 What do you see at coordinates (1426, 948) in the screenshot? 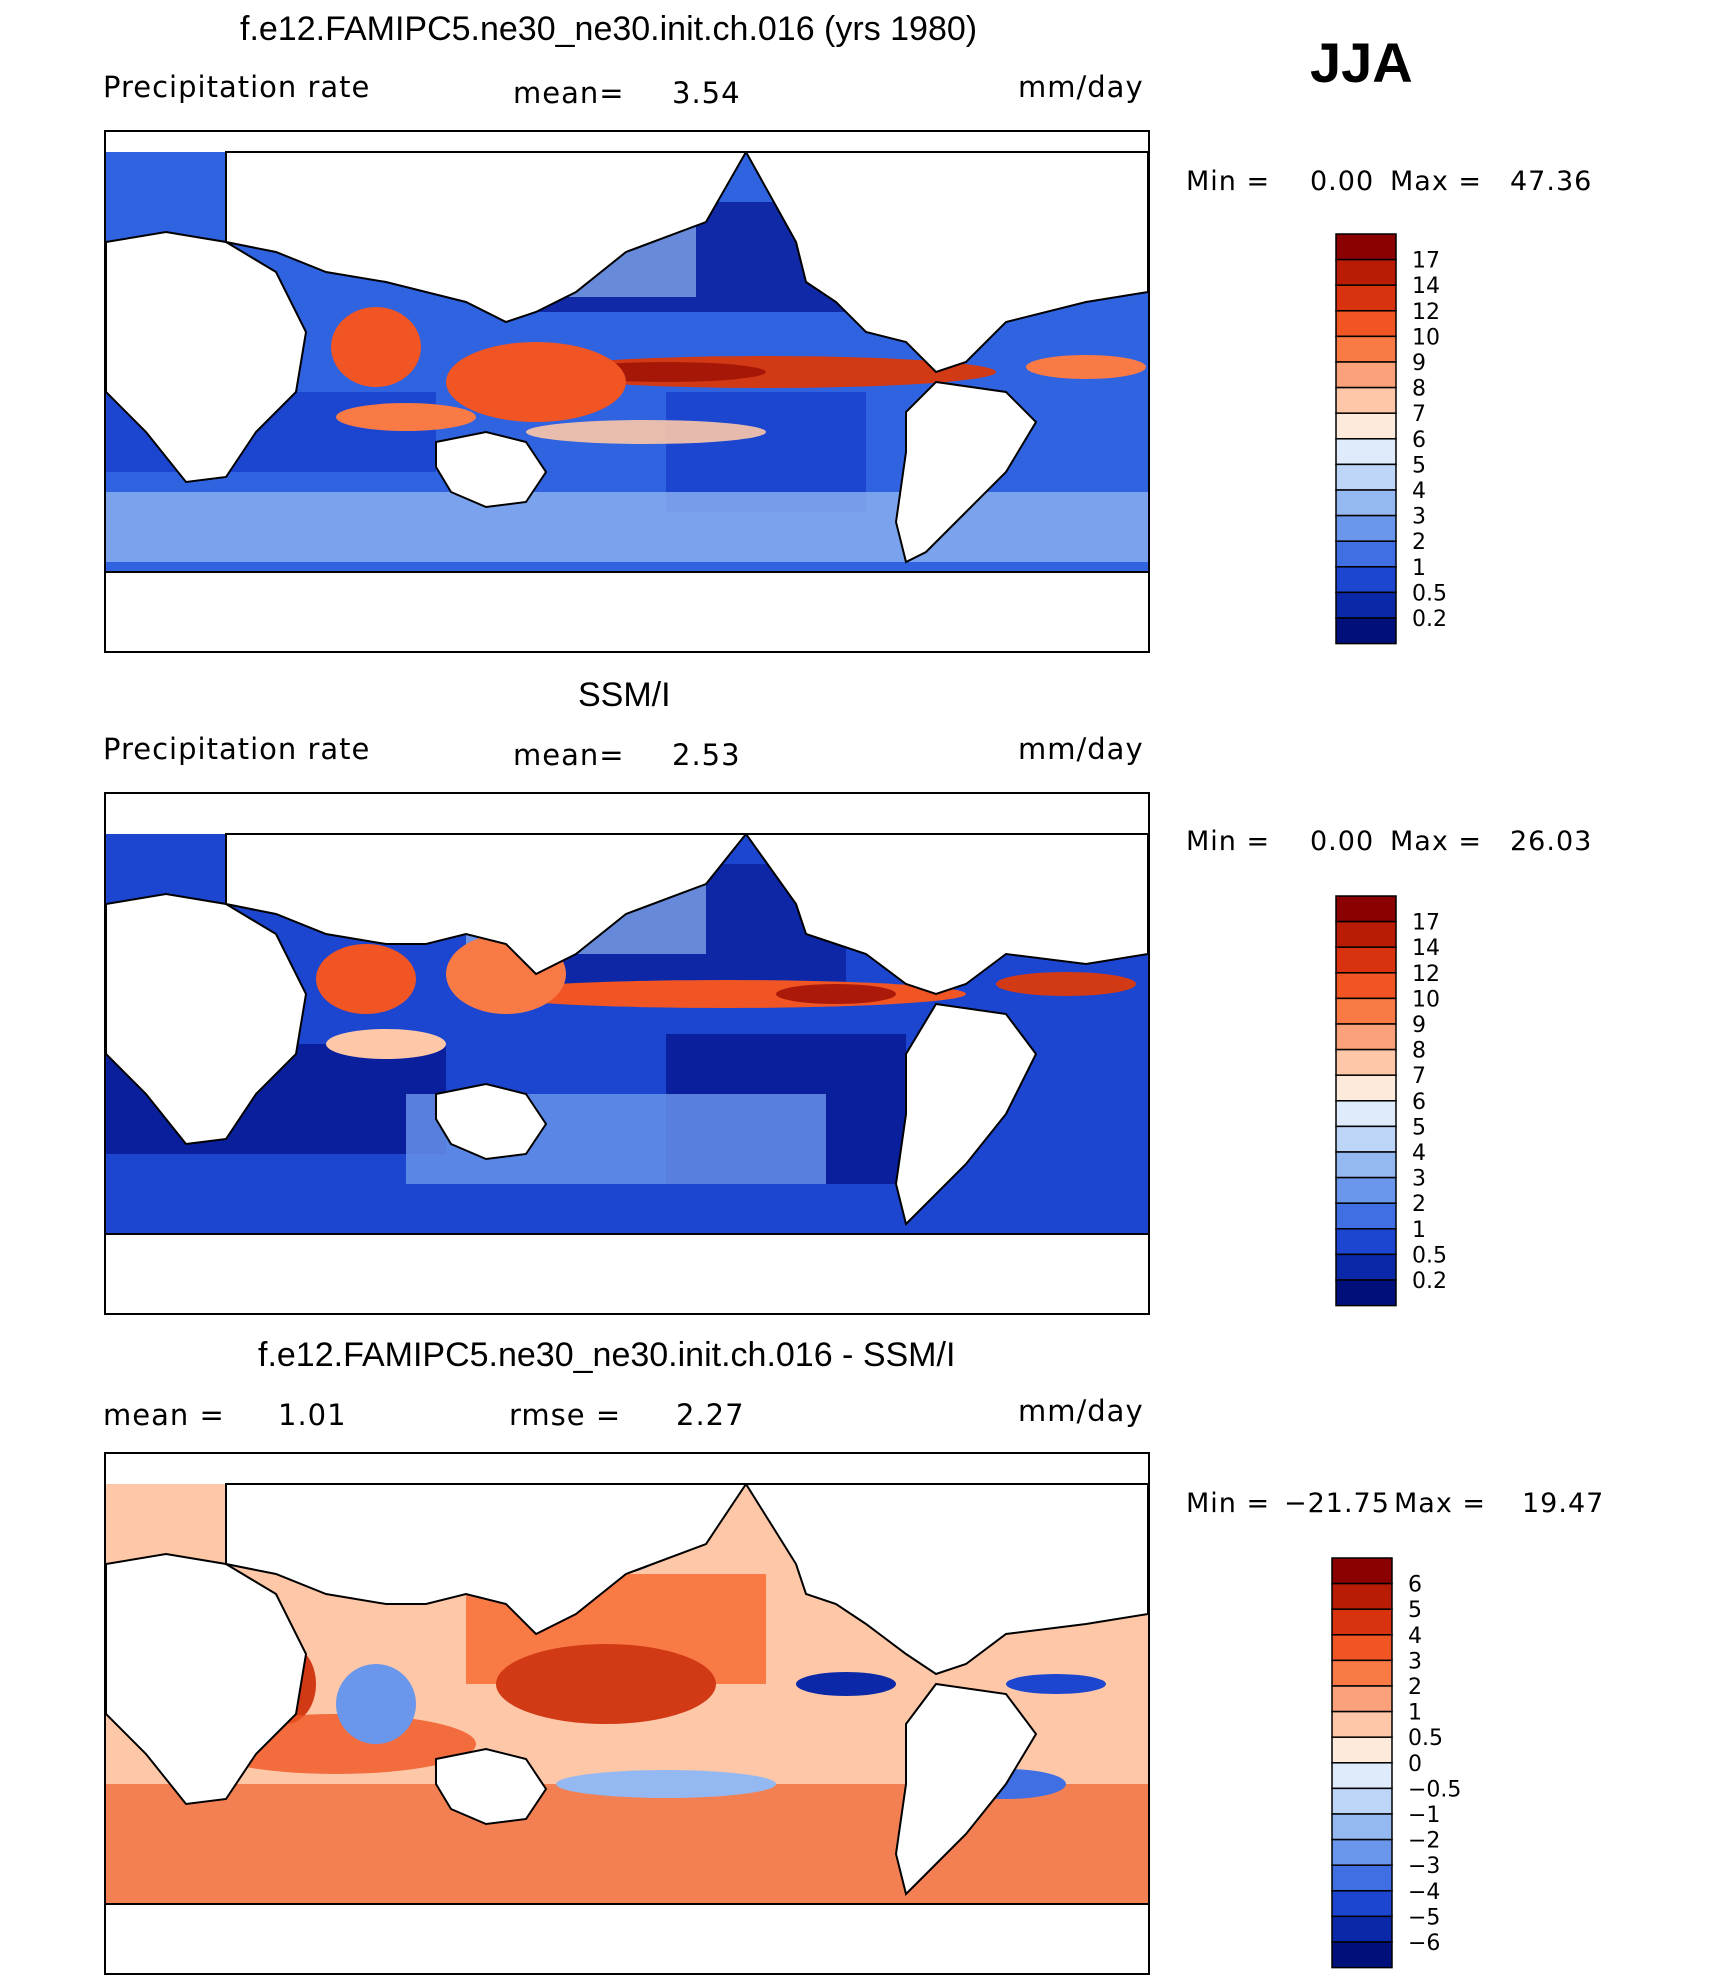
I see `colorbar-label: 14` at bounding box center [1426, 948].